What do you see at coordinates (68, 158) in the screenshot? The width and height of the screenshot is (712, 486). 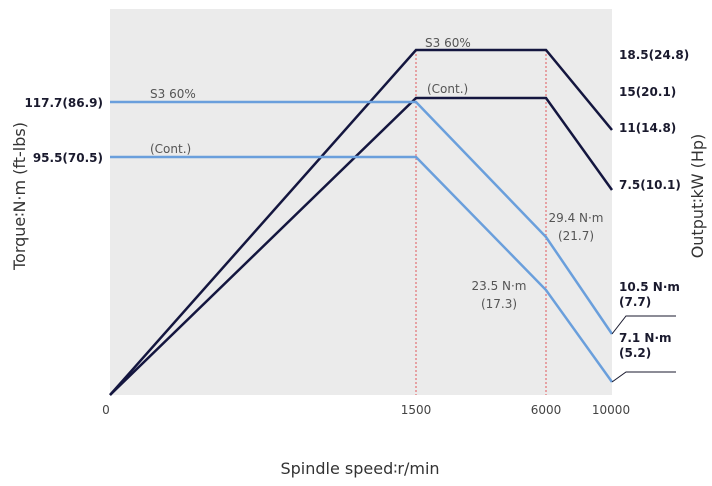 I see `left-label-95-5: 95.5(70.5)` at bounding box center [68, 158].